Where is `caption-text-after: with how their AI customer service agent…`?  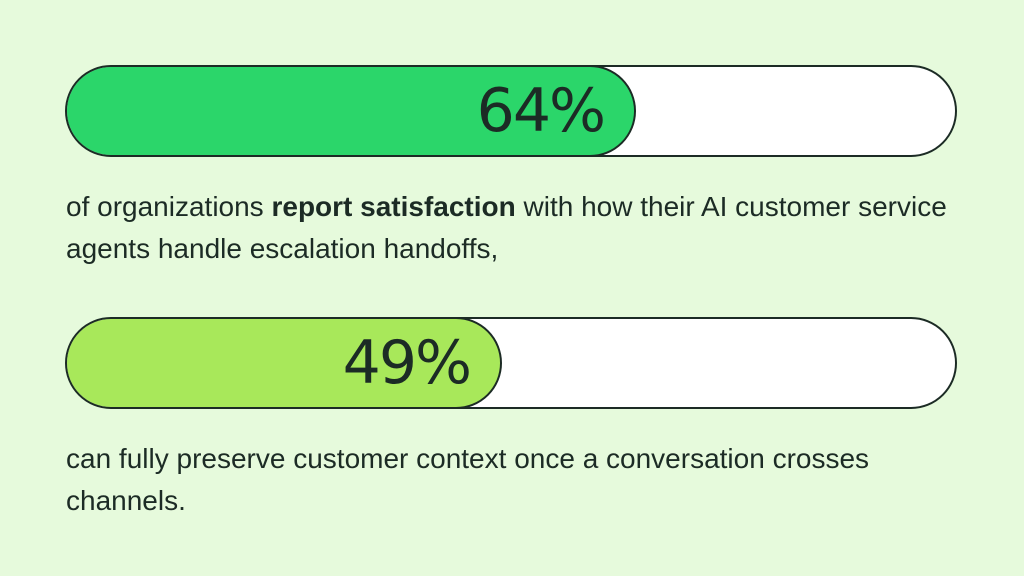 caption-text-after: with how their AI customer service agent… is located at coordinates (506, 227).